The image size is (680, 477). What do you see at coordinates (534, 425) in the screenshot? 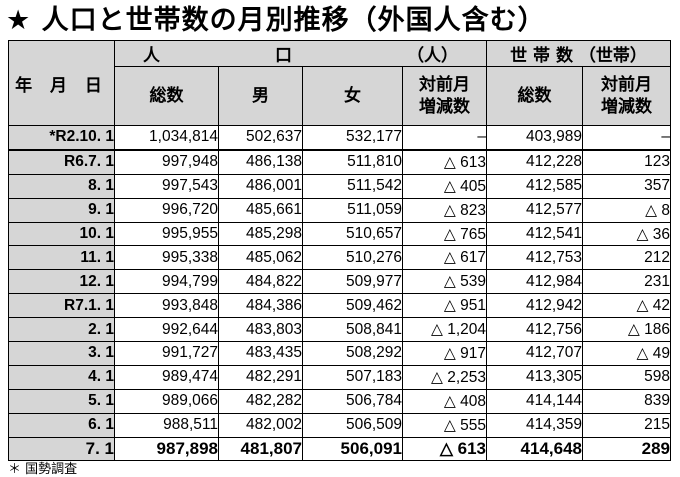
I see `cell-hh-total: 414,359` at bounding box center [534, 425].